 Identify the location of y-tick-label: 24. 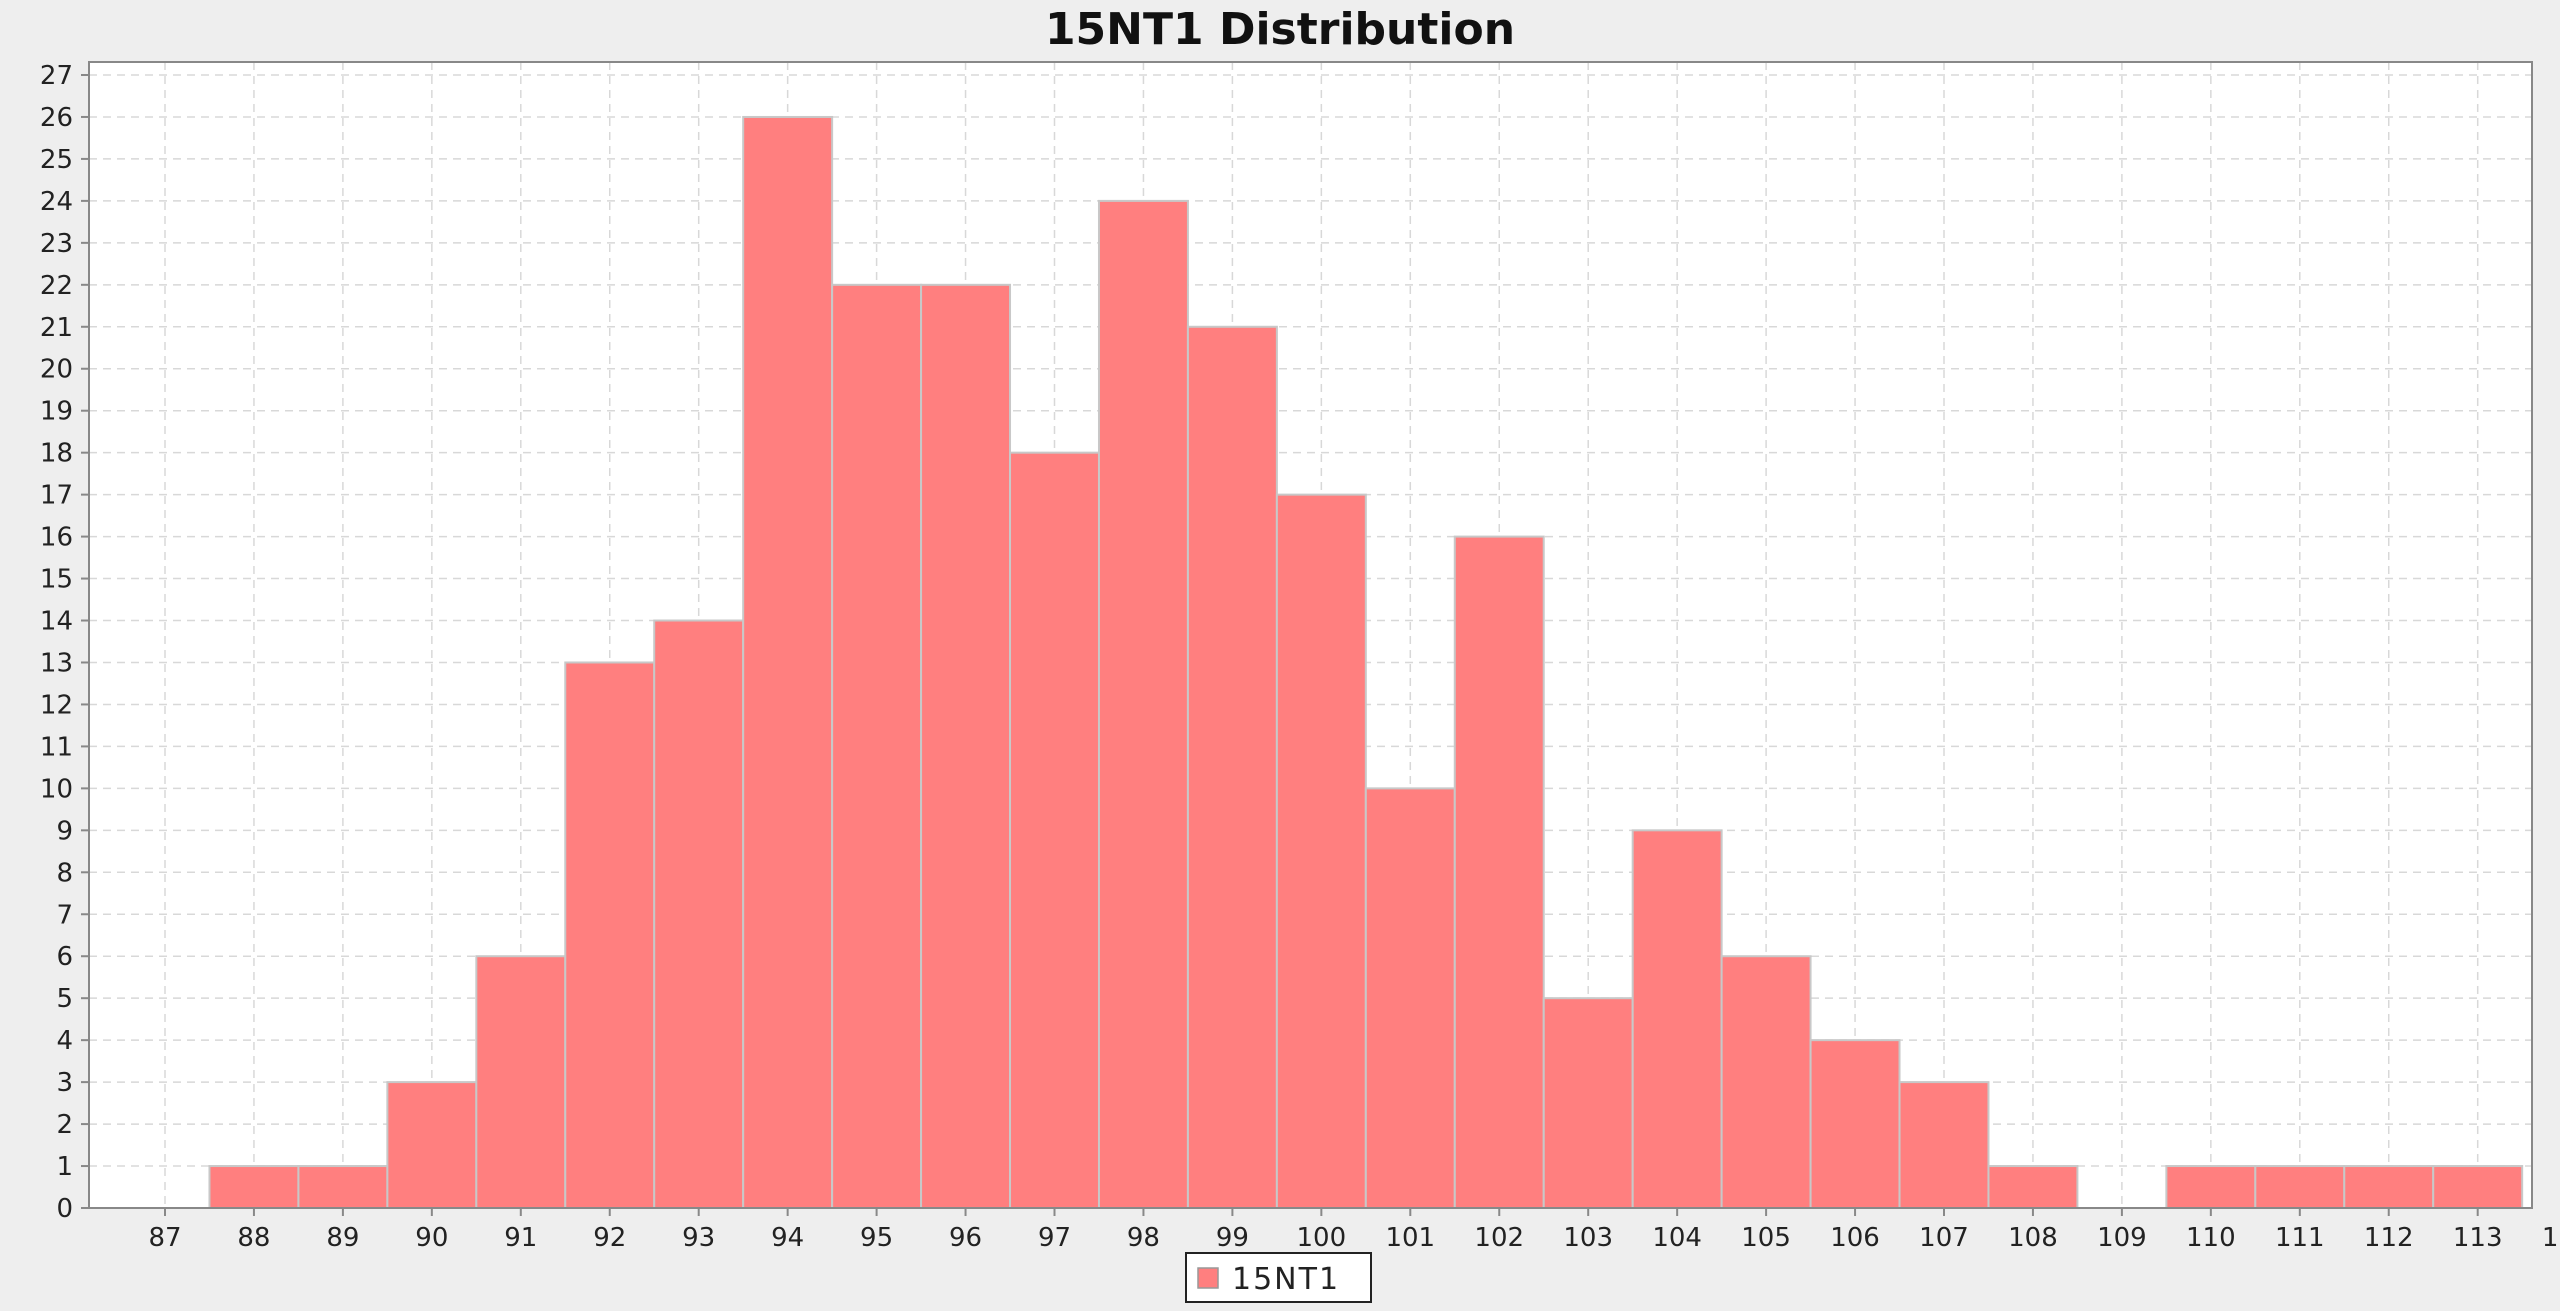
(56, 202).